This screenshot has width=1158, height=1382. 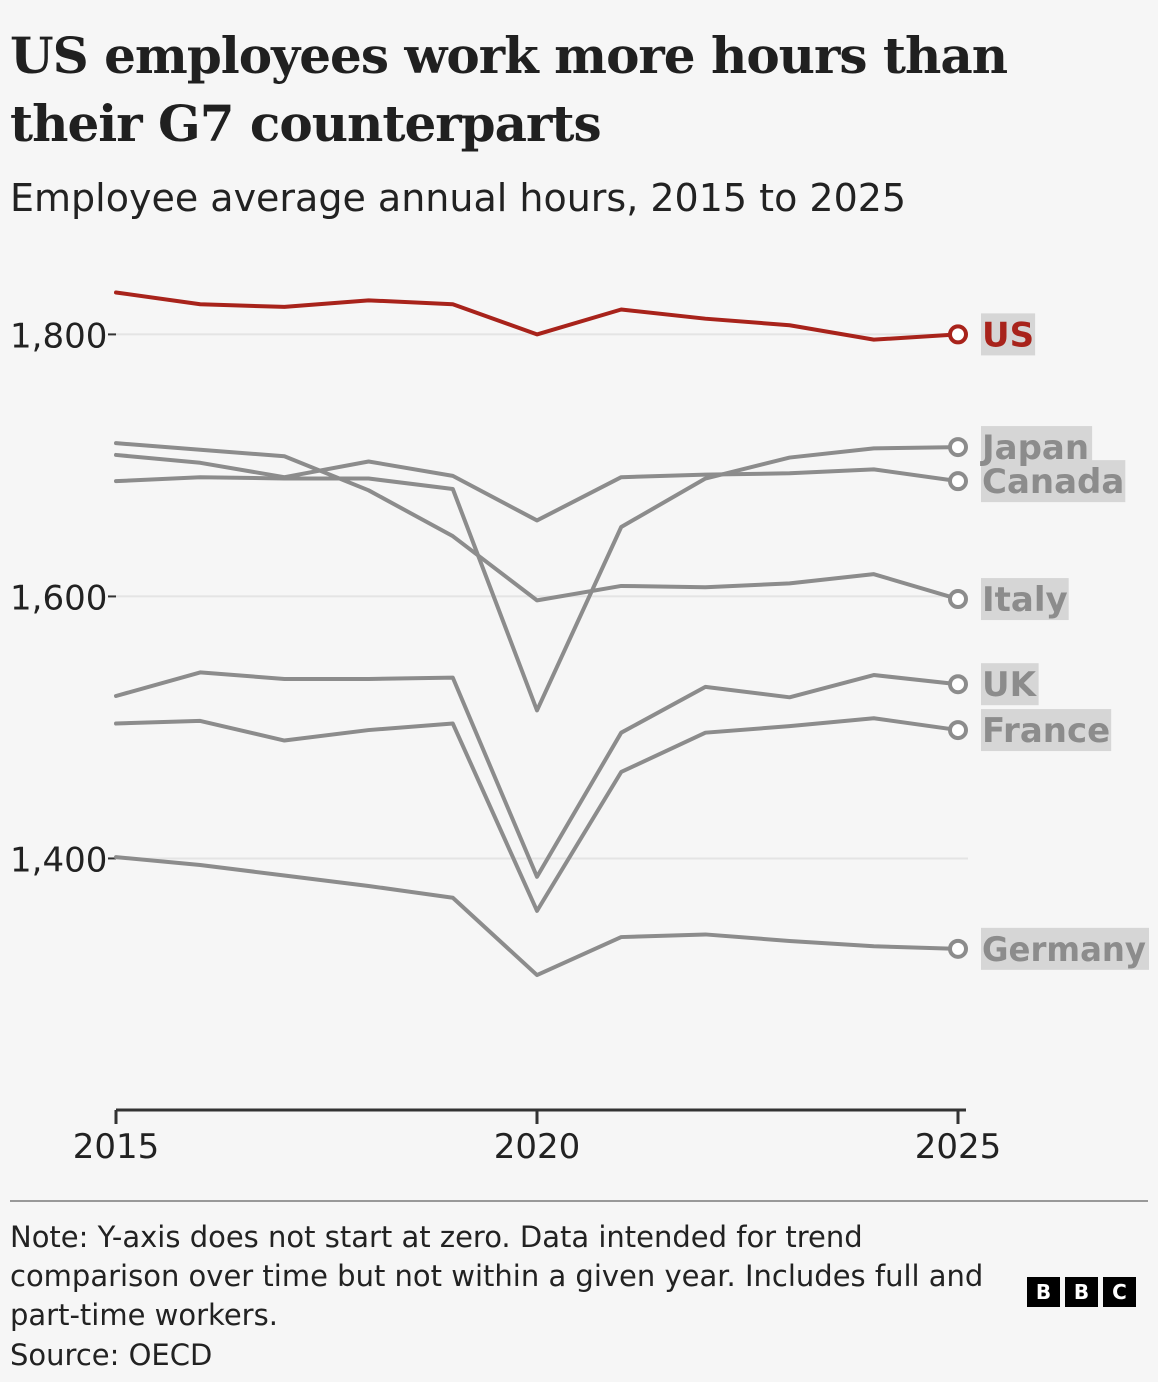 I want to click on end-label-italy: Italy, so click(x=1025, y=599).